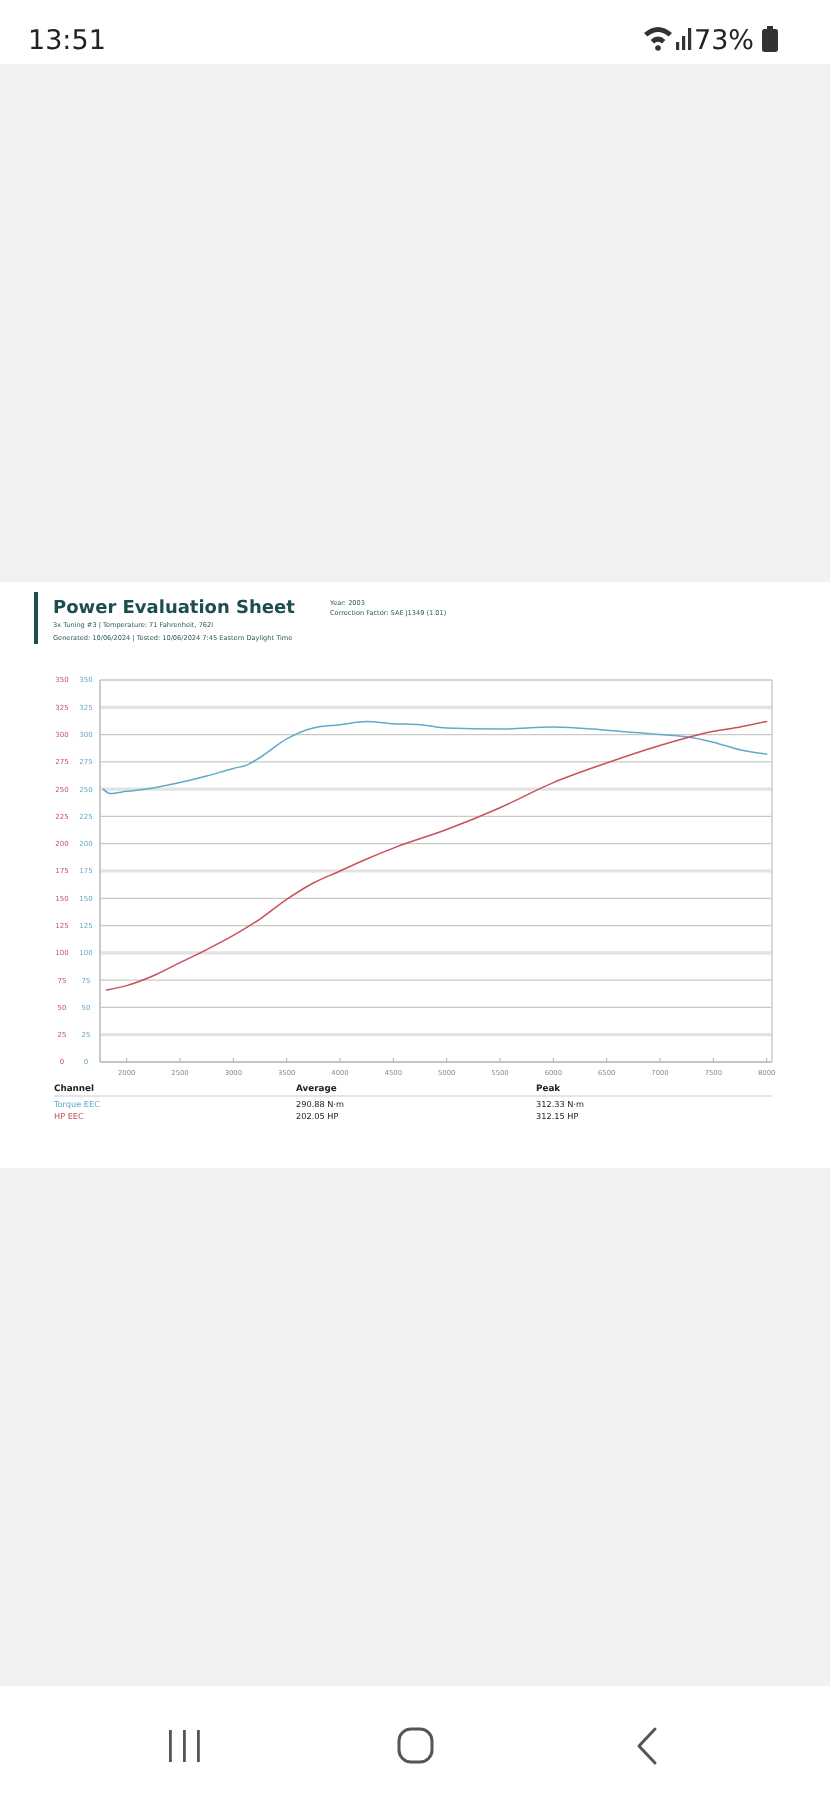 The image size is (830, 1800). I want to click on text: 13:51, so click(67, 41).